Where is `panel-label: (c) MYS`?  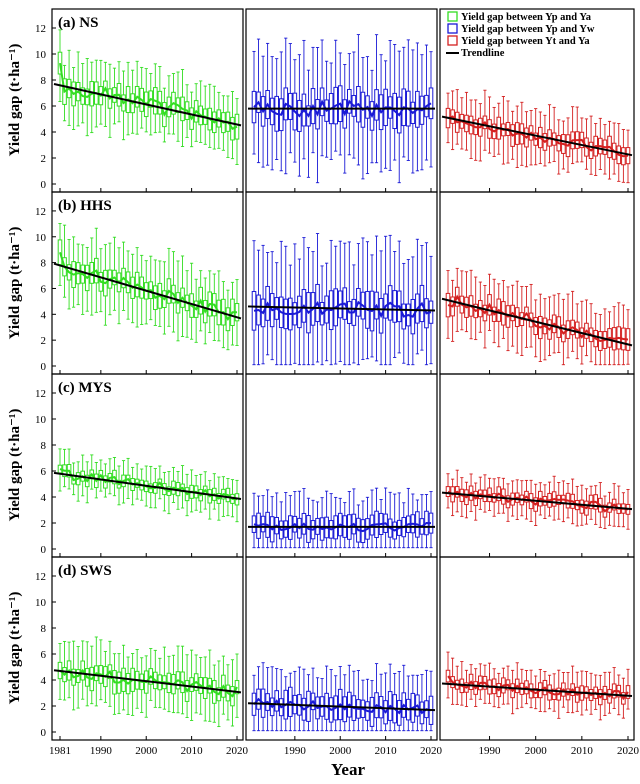 panel-label: (c) MYS is located at coordinates (85, 388).